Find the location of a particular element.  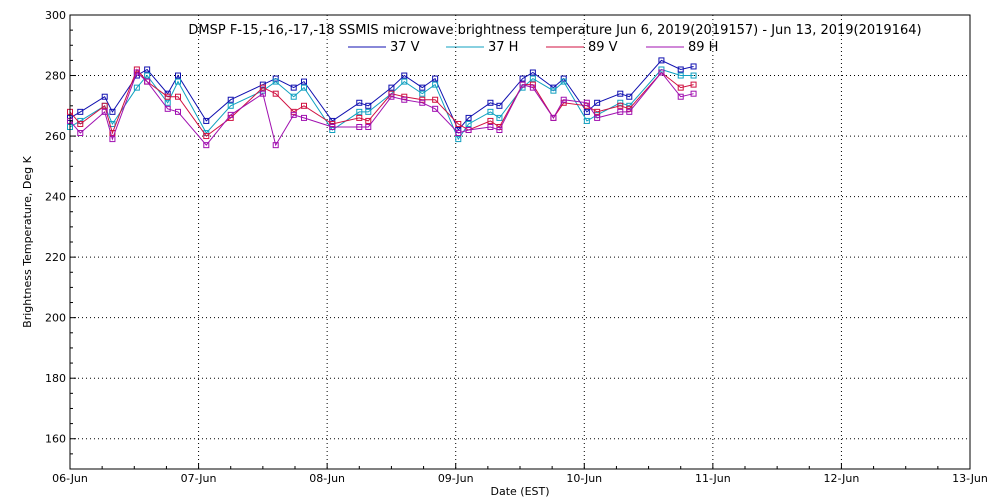

y-tick-label: 300 is located at coordinates (55, 15).